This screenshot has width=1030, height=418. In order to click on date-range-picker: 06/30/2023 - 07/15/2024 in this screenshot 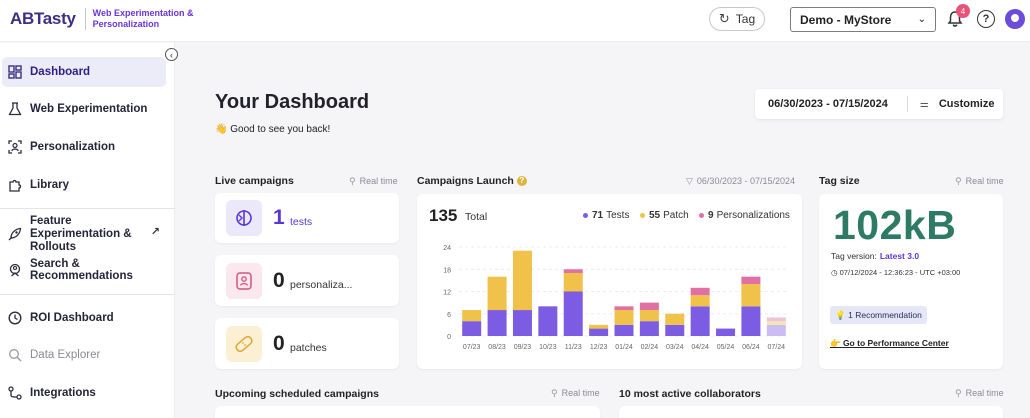, I will do `click(828, 104)`.